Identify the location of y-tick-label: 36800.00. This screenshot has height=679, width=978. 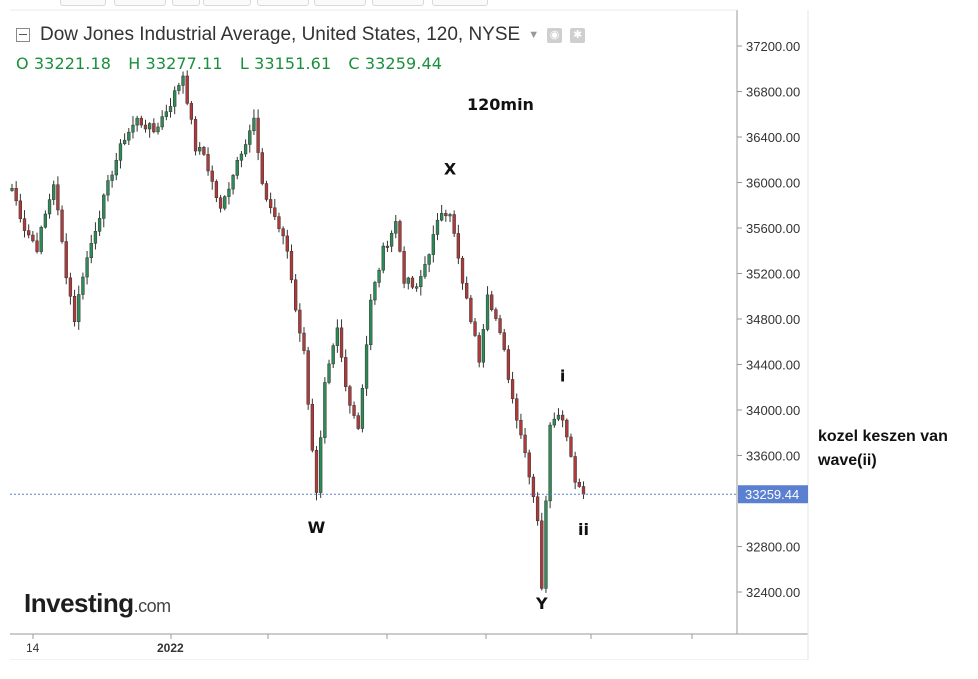
(773, 92).